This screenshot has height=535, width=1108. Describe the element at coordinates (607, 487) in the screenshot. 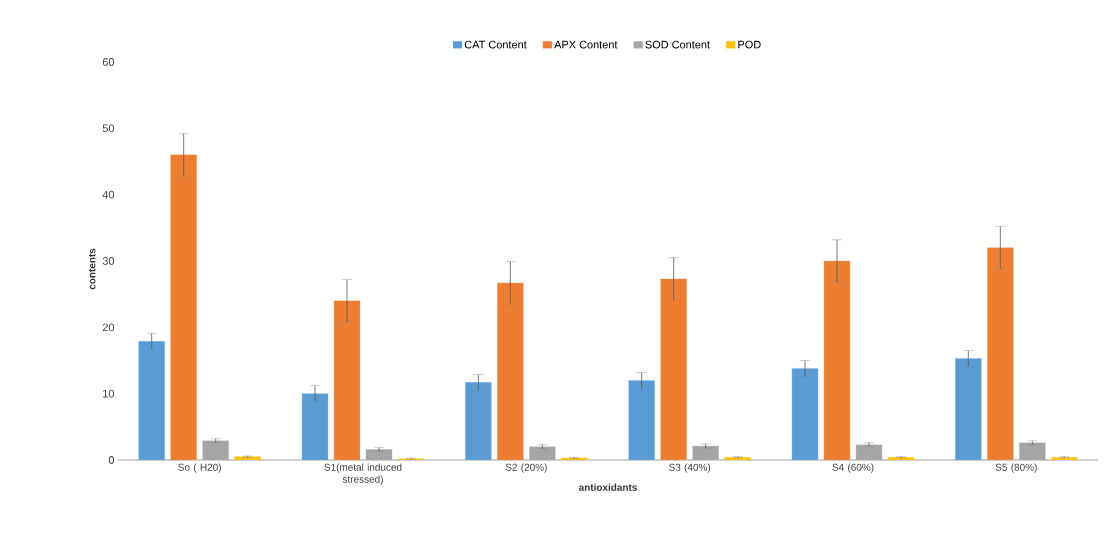

I see `x-axis-title: antioxidants` at that location.